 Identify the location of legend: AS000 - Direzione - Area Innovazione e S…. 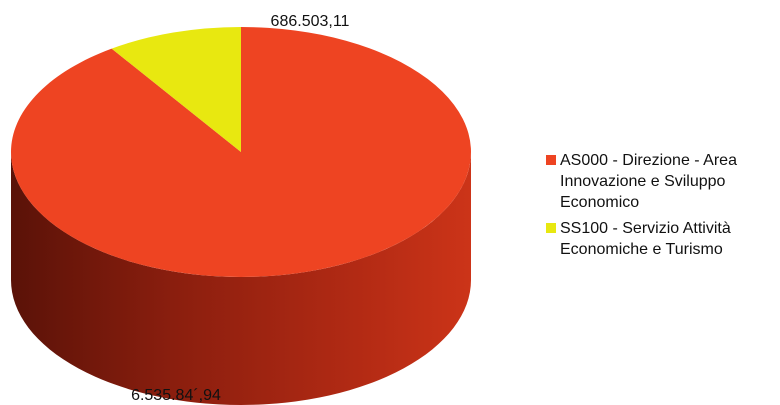
(663, 207).